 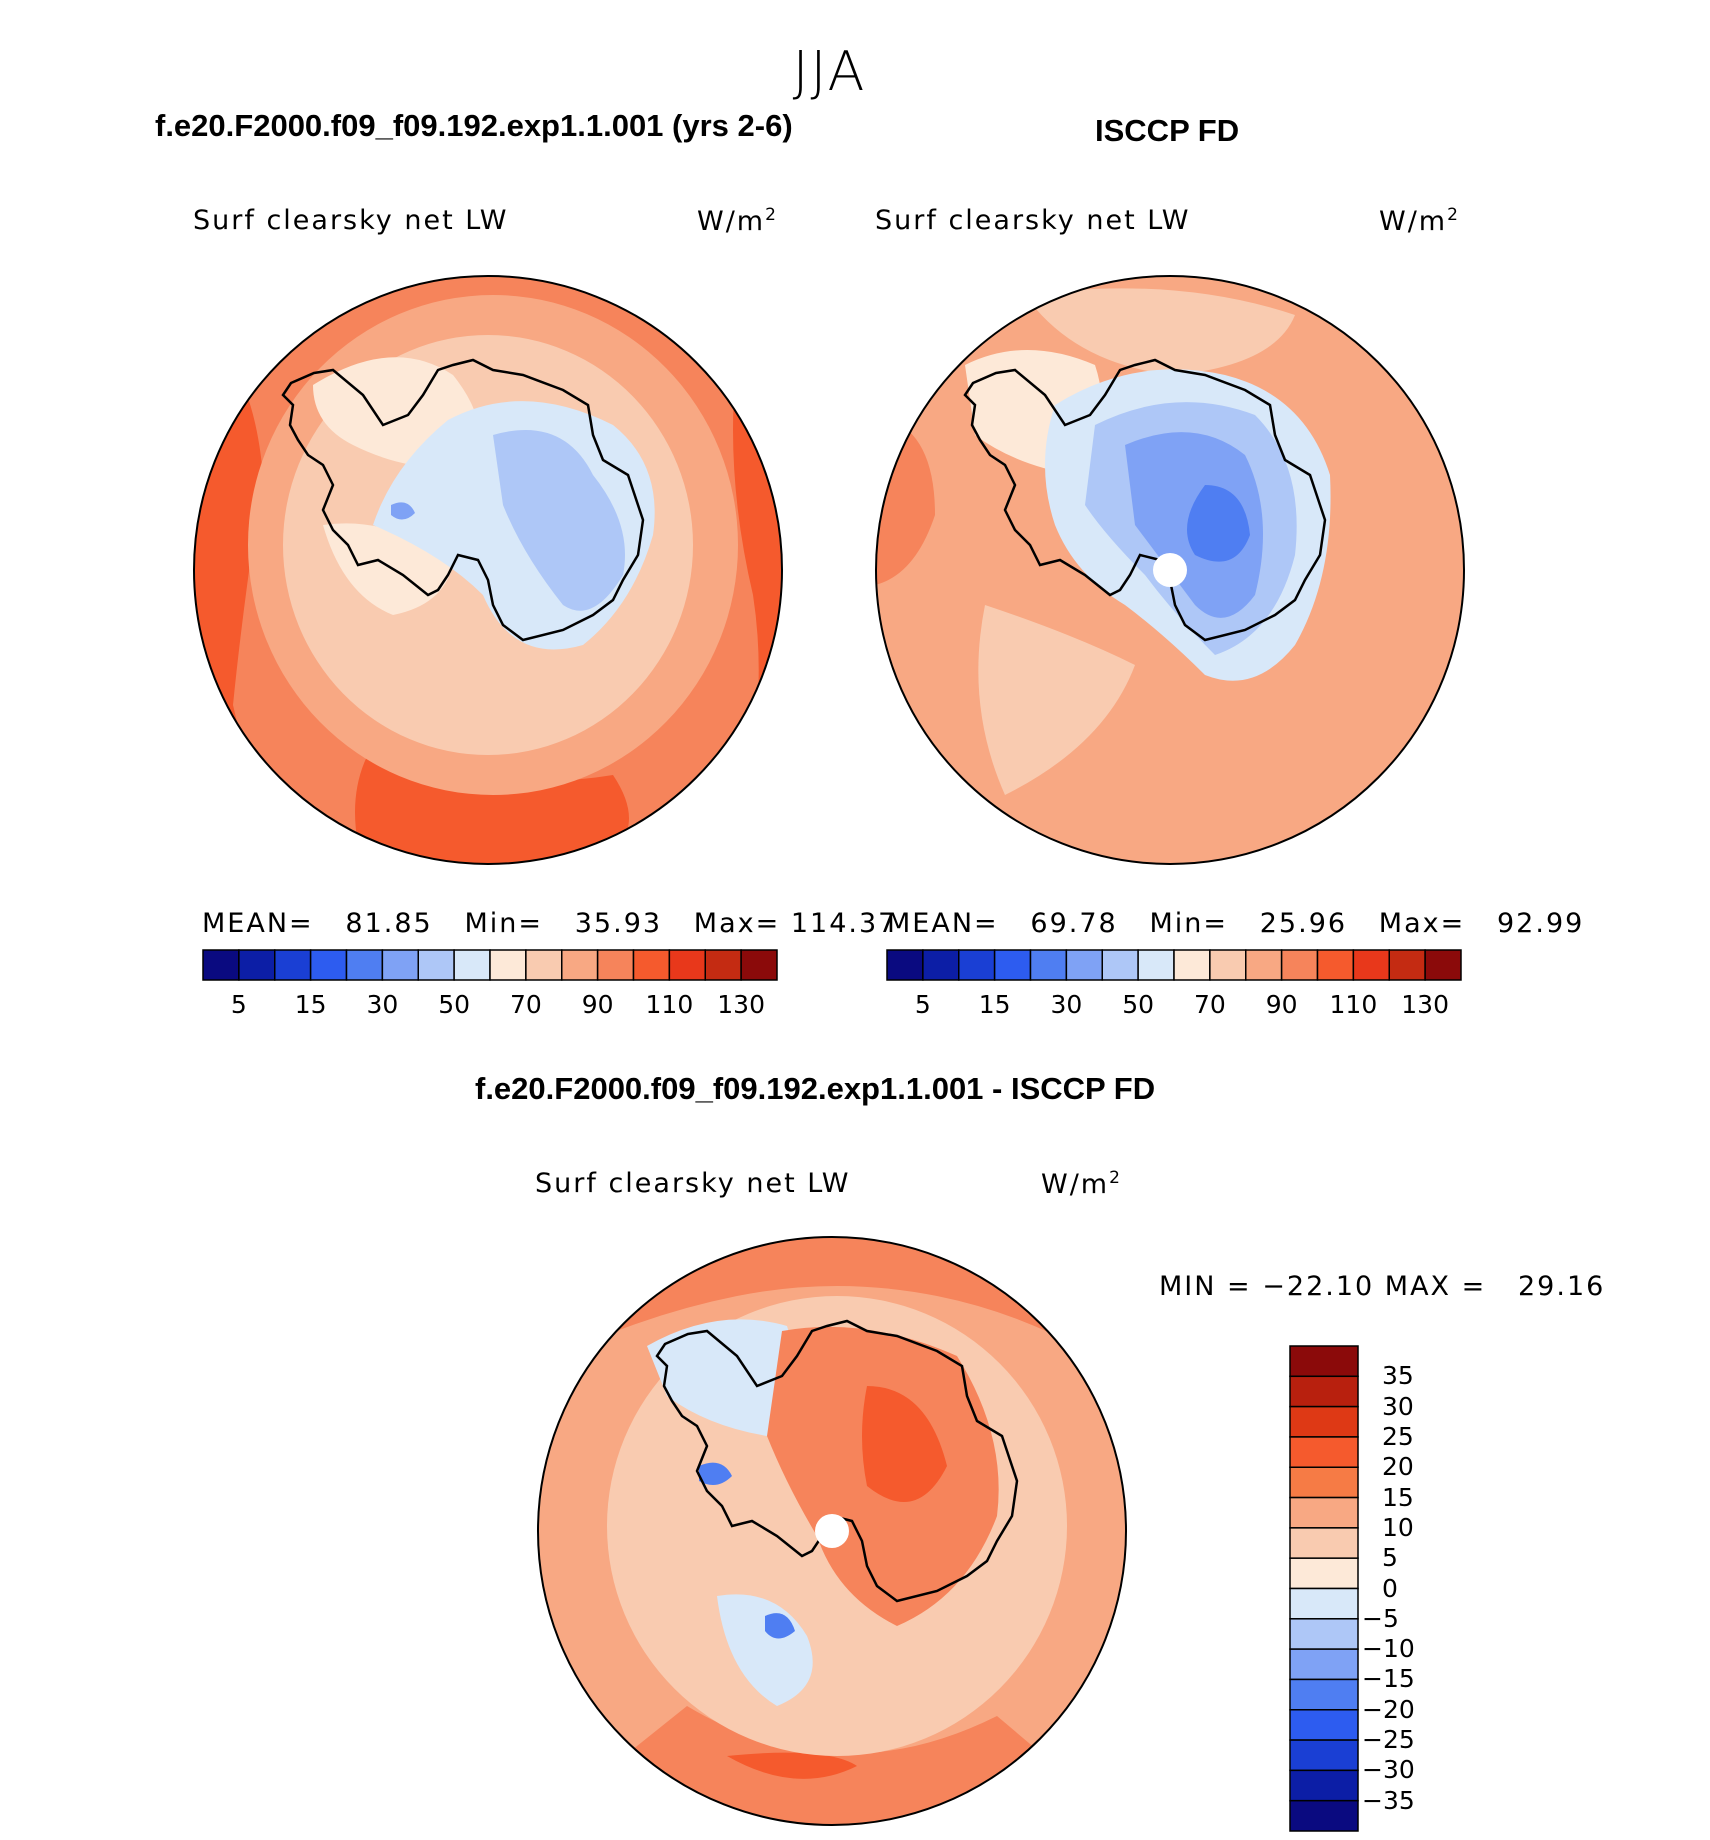 I want to click on difference-field-plateau-max, so click(x=904, y=1444).